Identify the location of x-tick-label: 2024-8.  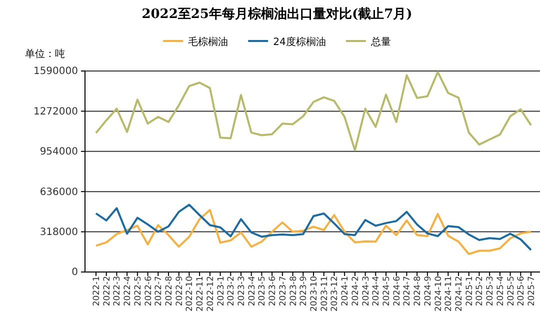
(418, 291).